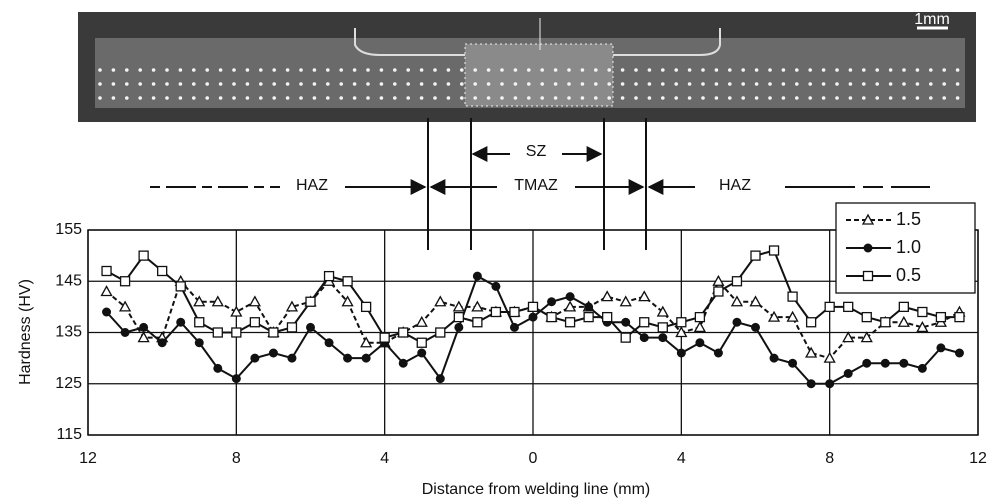  I want to click on x-tick-label: 4, so click(681, 458).